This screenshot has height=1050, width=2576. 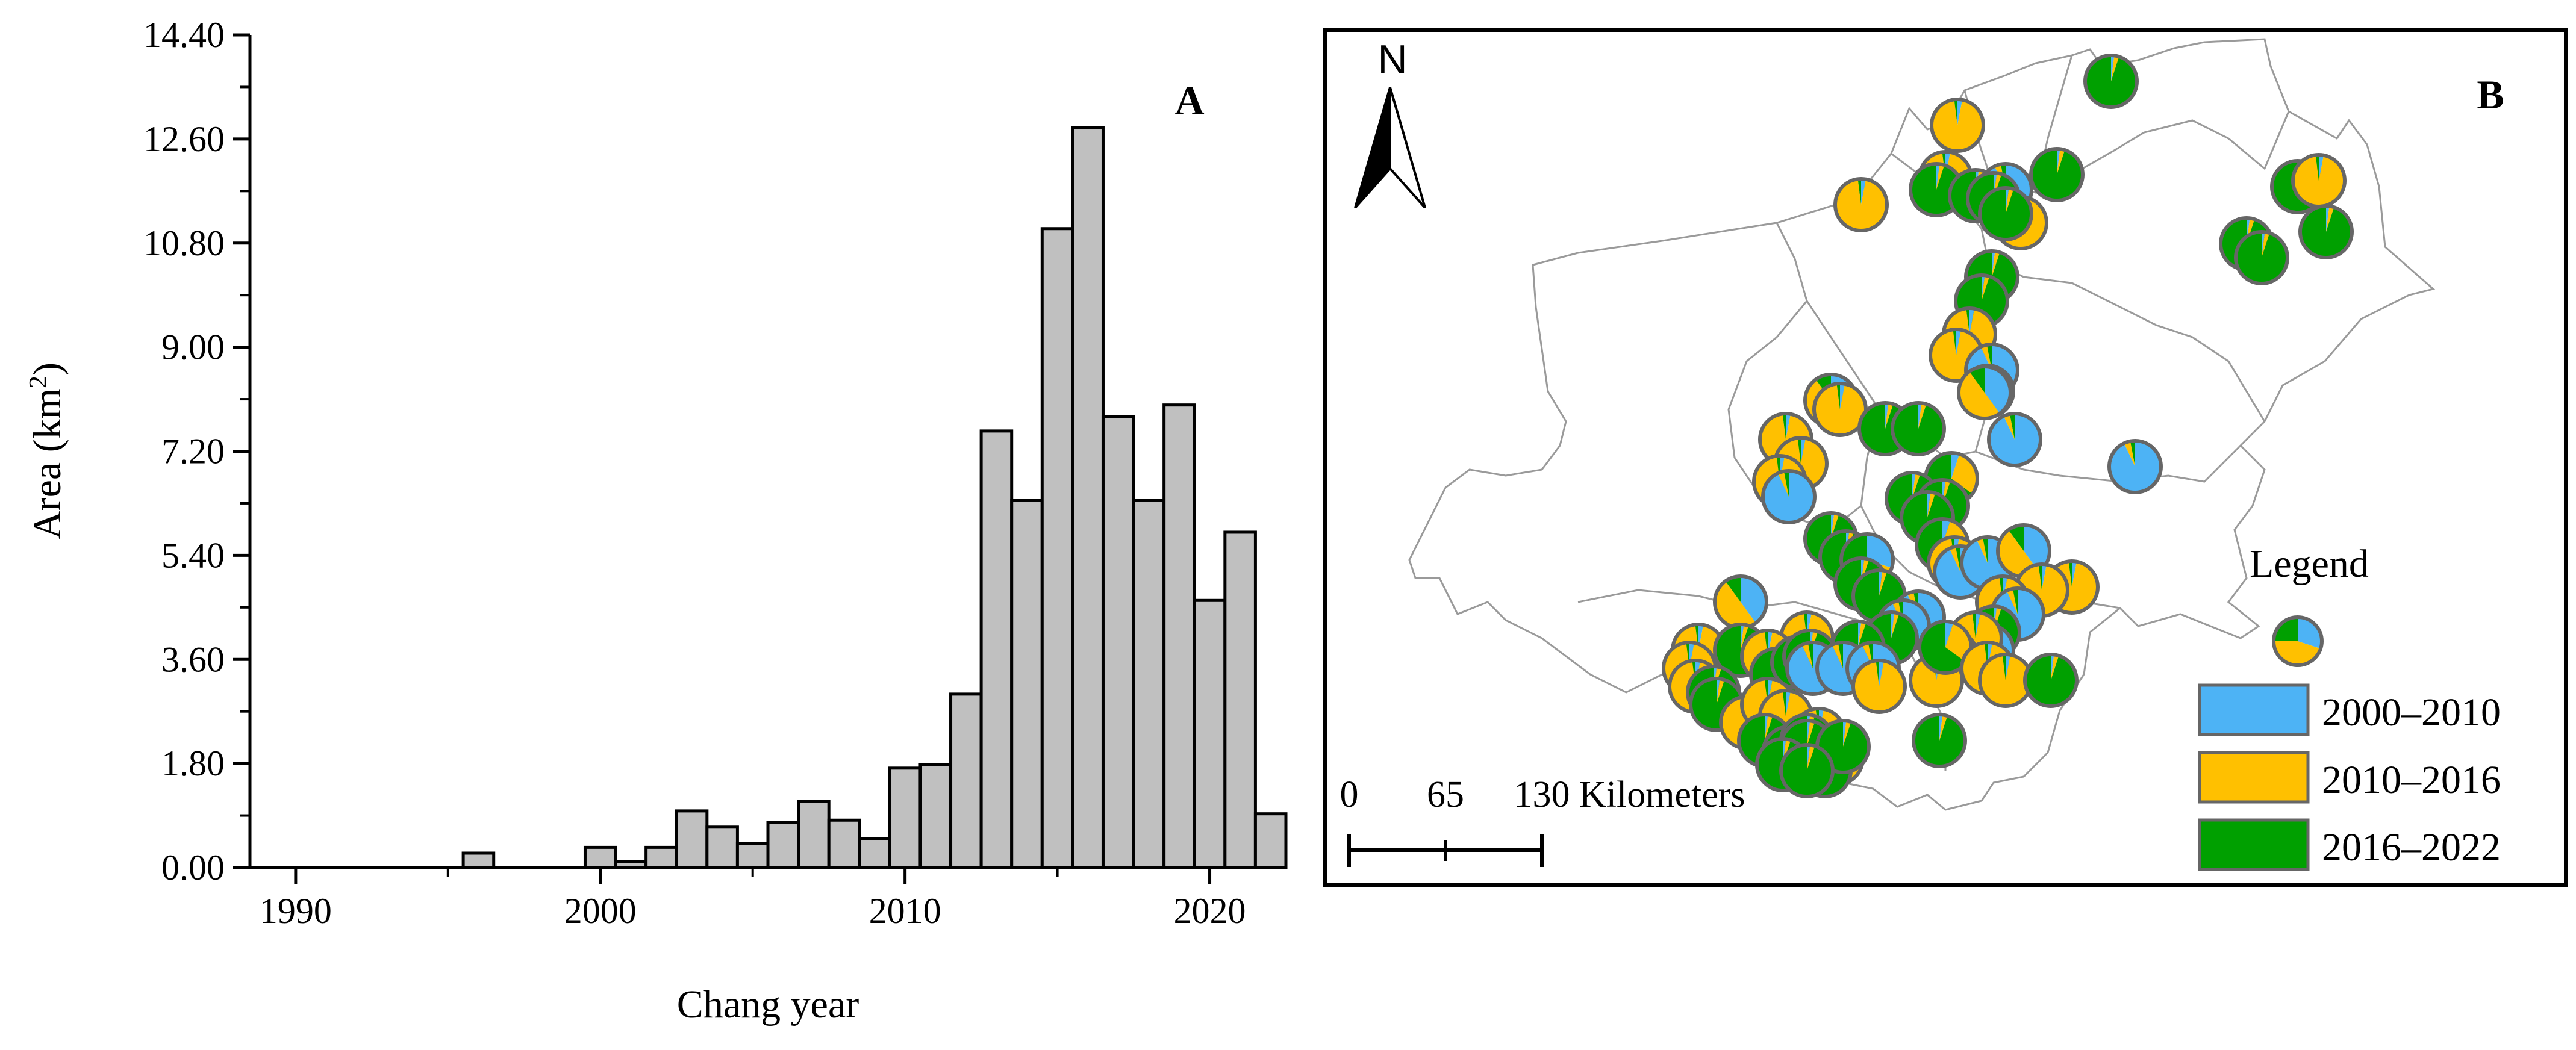 I want to click on y-tick-label: 7.20, so click(x=193, y=451).